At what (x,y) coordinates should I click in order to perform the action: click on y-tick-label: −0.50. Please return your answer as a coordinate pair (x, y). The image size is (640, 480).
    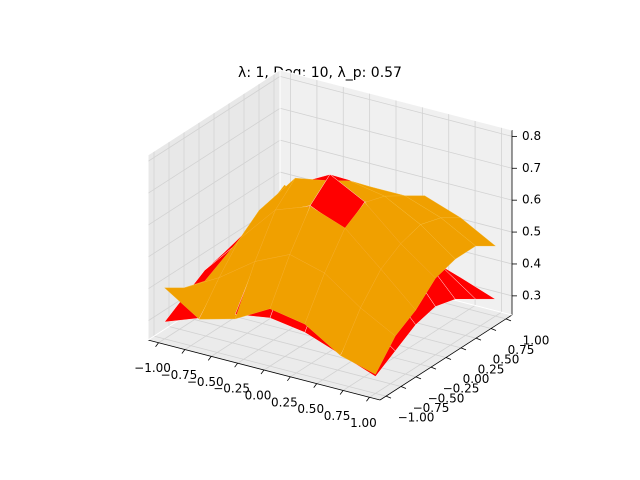
    Looking at the image, I should click on (446, 398).